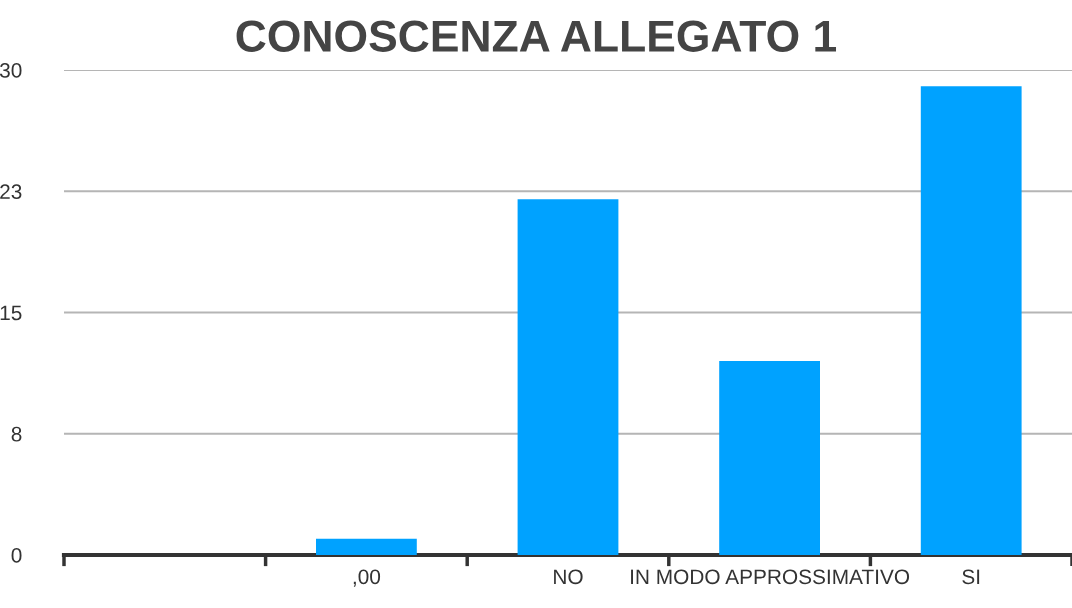 The width and height of the screenshot is (1072, 608). What do you see at coordinates (971, 577) in the screenshot?
I see `x-tick-label: SI` at bounding box center [971, 577].